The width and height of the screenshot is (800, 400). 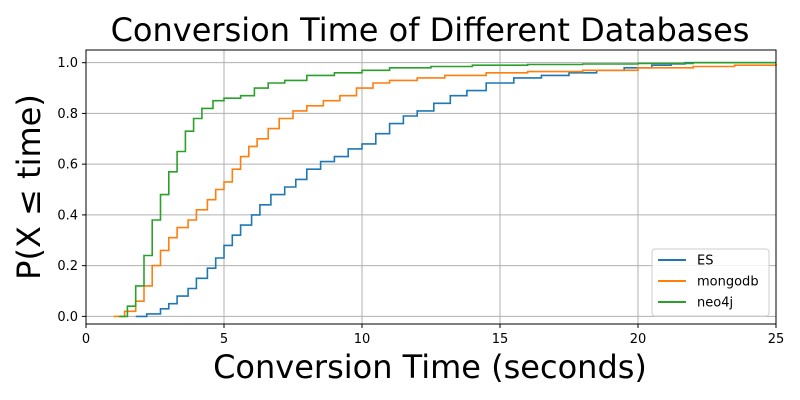 I want to click on legend-label-neo4j: neo4j, so click(x=715, y=303).